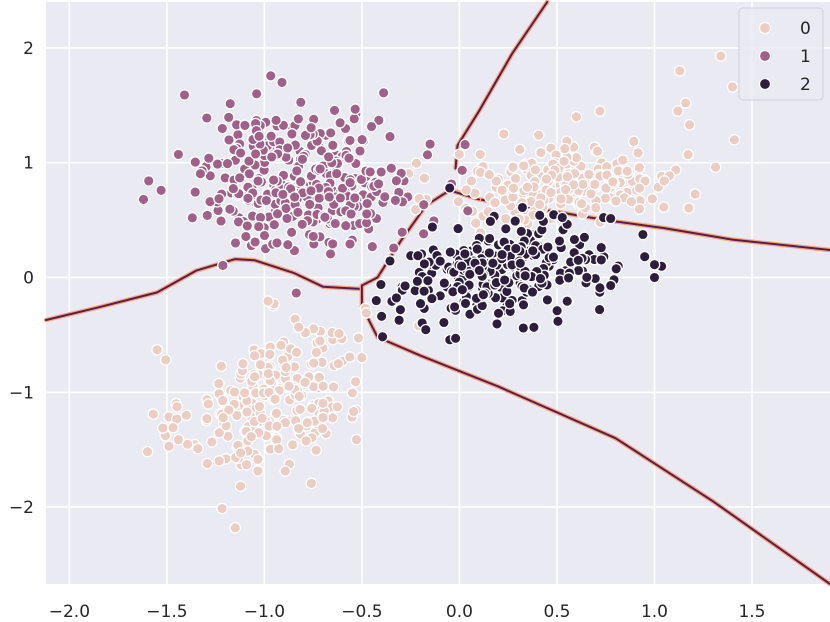 The height and width of the screenshot is (622, 830). I want to click on y-tick-label: 2, so click(28, 49).